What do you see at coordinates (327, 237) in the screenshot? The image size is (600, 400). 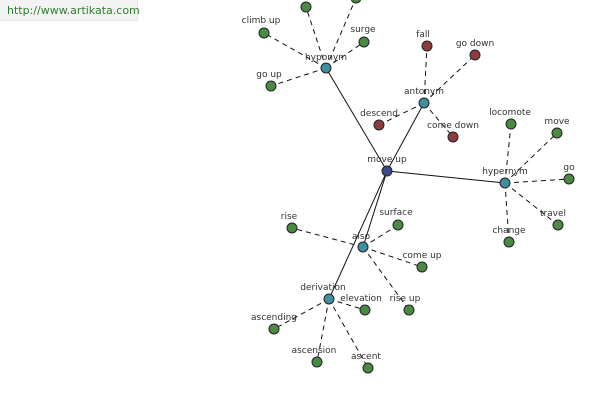 I see `edge-also-to-rise` at bounding box center [327, 237].